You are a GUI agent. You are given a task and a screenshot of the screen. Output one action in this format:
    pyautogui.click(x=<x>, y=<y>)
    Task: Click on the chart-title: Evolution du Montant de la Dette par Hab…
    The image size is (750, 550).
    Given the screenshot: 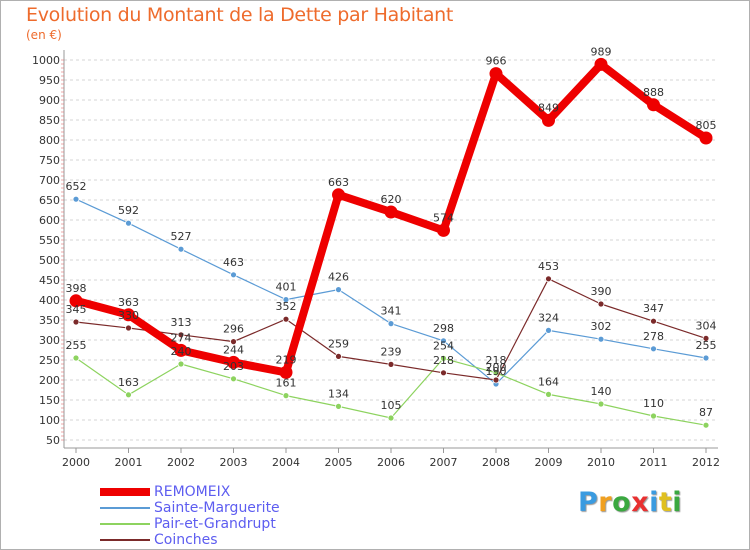 What is the action you would take?
    pyautogui.click(x=240, y=15)
    